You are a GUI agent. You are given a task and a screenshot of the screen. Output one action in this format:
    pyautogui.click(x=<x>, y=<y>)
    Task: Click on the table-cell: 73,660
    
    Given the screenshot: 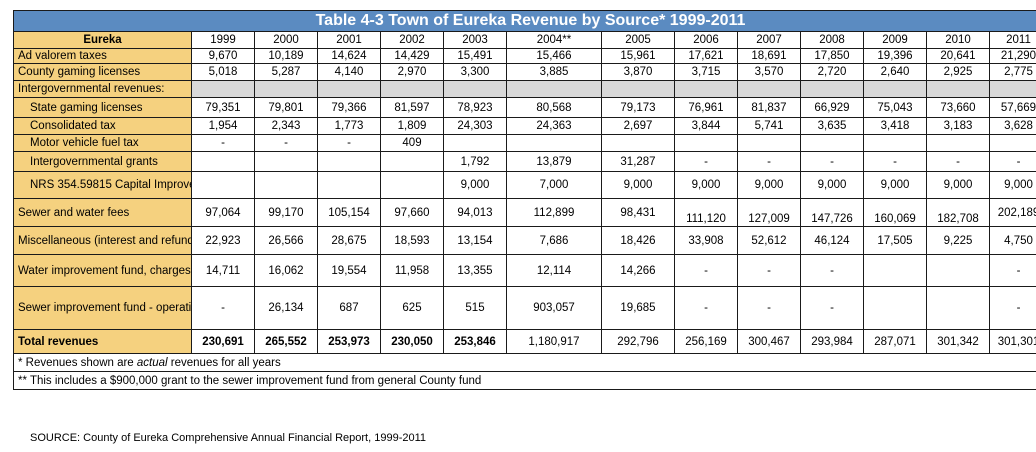 What is the action you would take?
    pyautogui.click(x=958, y=107)
    